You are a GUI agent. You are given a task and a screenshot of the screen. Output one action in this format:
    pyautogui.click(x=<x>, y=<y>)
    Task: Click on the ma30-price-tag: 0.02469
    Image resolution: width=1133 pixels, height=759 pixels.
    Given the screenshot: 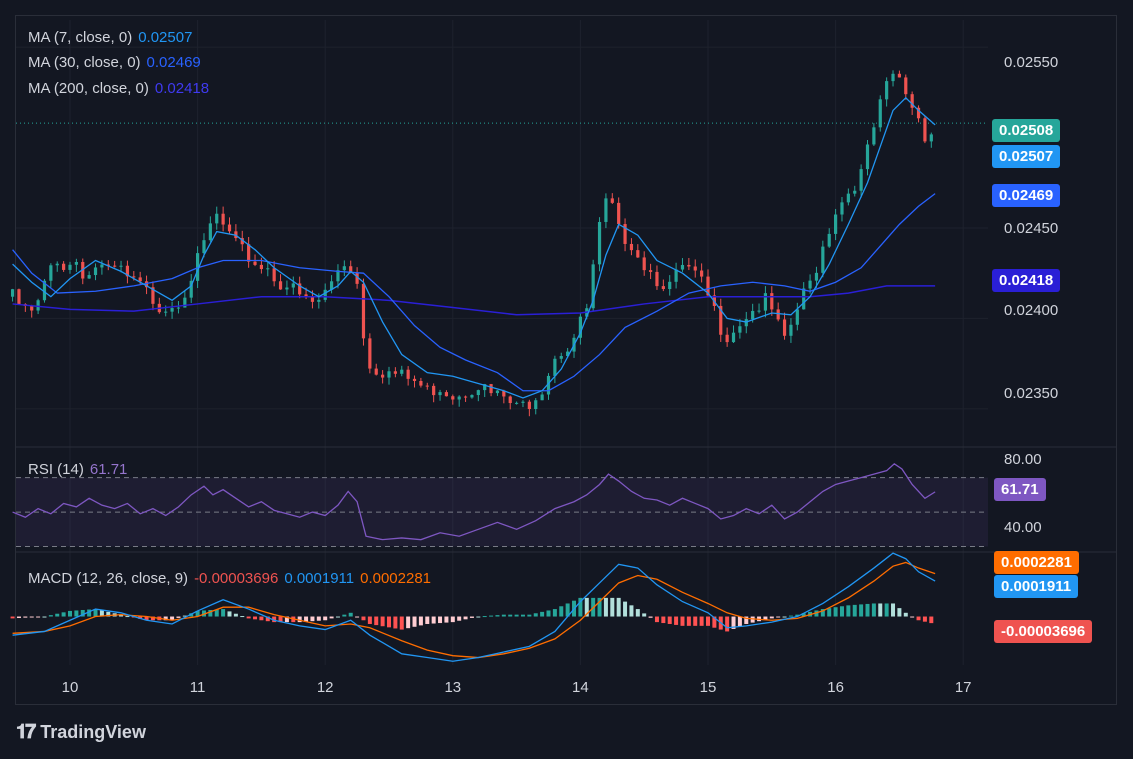 What is the action you would take?
    pyautogui.click(x=1026, y=195)
    